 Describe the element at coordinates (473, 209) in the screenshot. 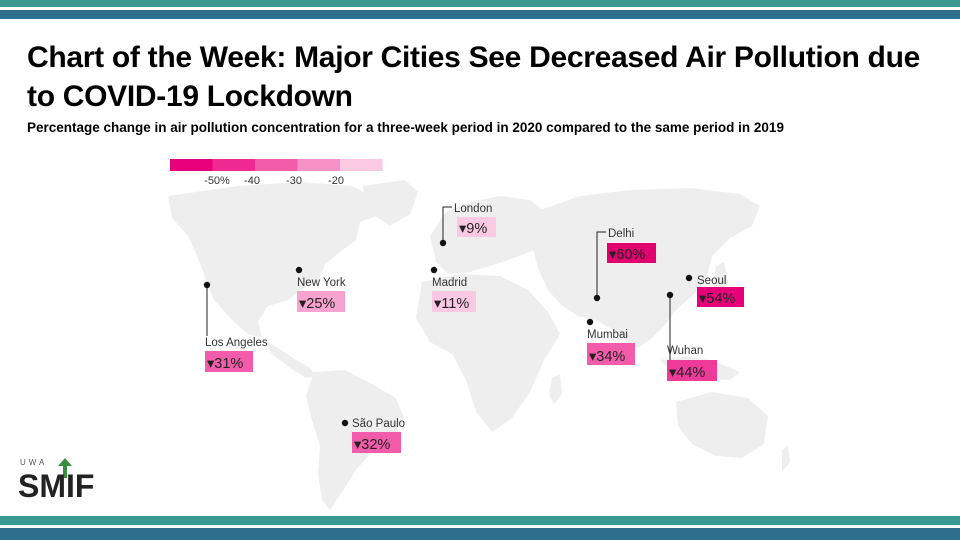

I see `city-name-label: London` at that location.